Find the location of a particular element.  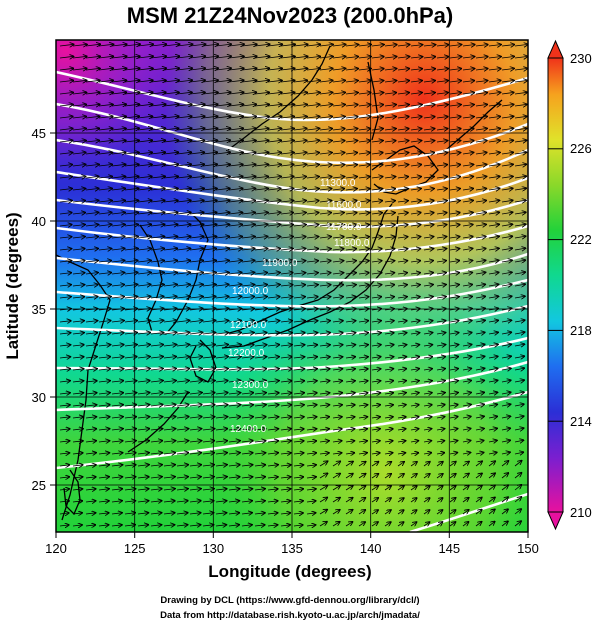

x-tick-label: 145 is located at coordinates (449, 548).